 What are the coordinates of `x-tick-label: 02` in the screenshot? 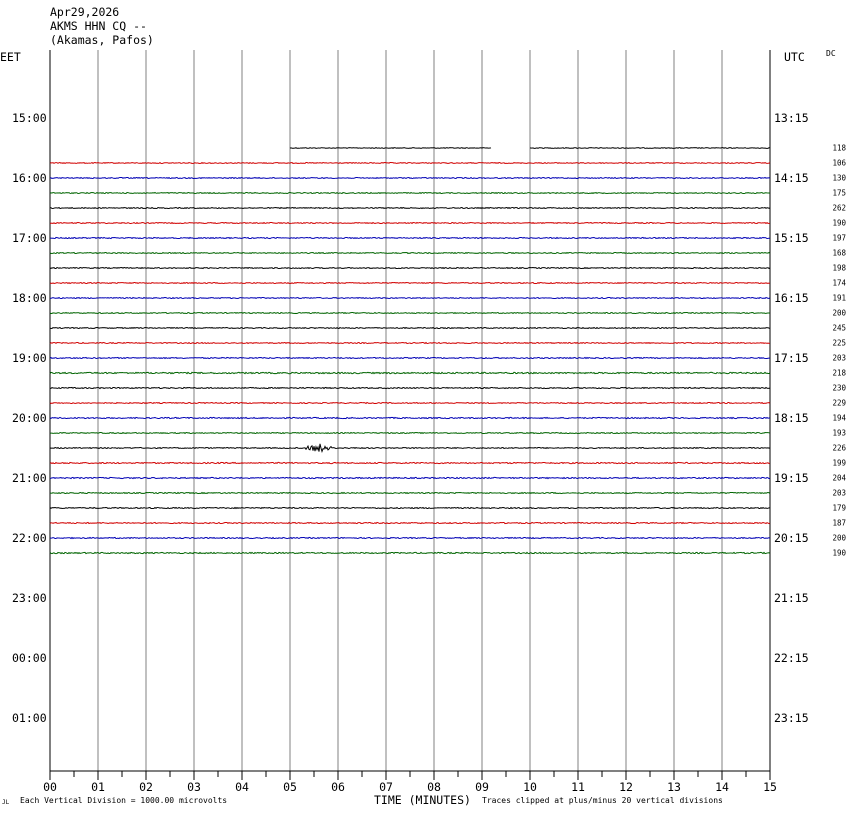 It's located at (146, 787).